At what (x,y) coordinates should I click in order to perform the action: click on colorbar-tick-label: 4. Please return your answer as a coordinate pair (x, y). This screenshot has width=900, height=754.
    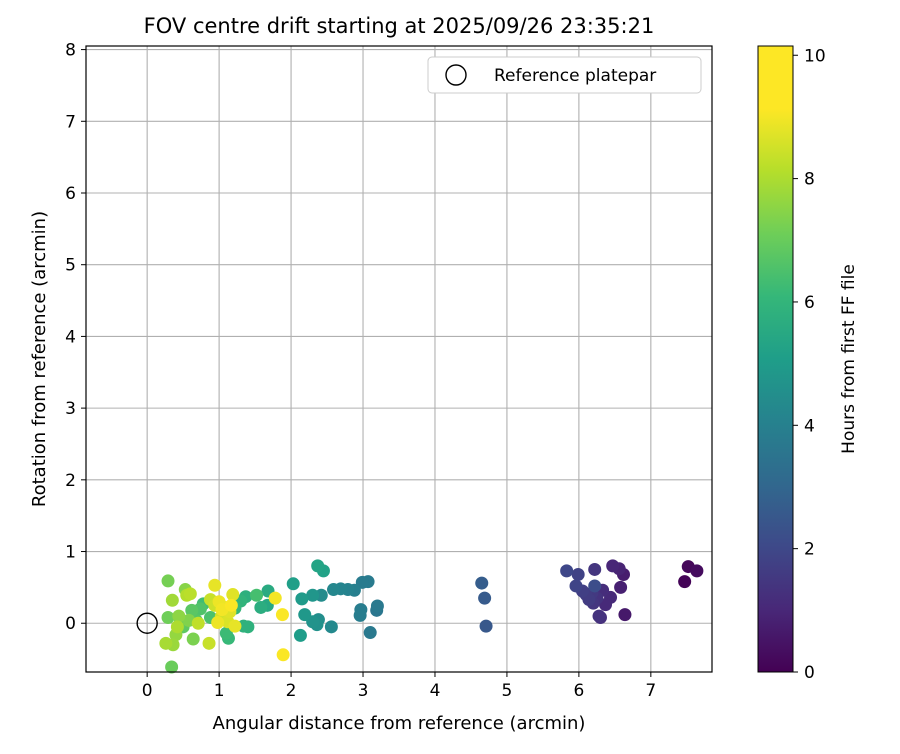
    Looking at the image, I should click on (809, 426).